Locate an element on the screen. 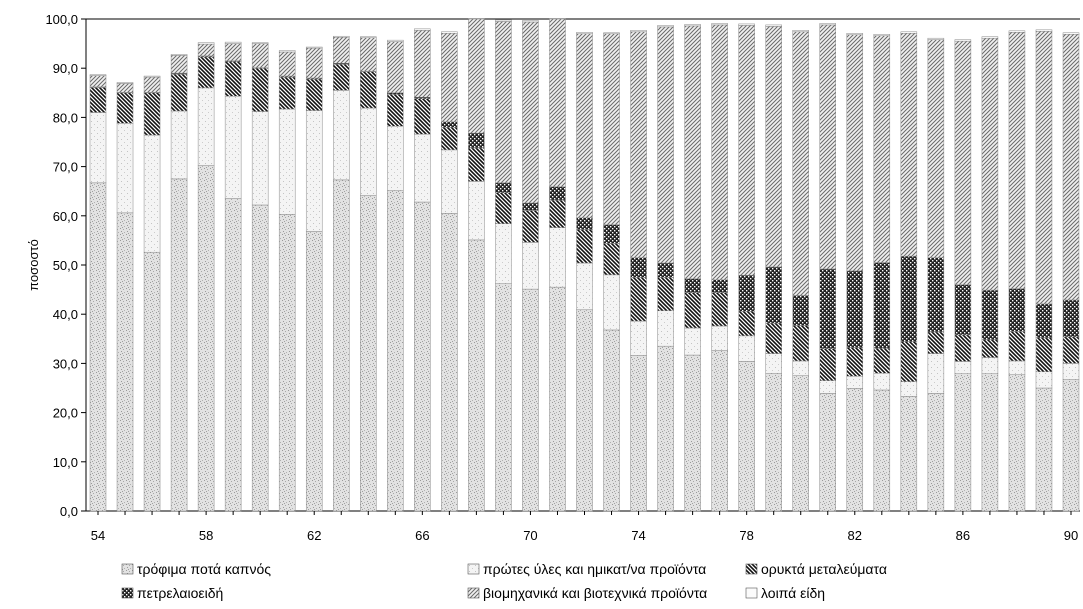  x-tick-label: 66 is located at coordinates (422, 535).